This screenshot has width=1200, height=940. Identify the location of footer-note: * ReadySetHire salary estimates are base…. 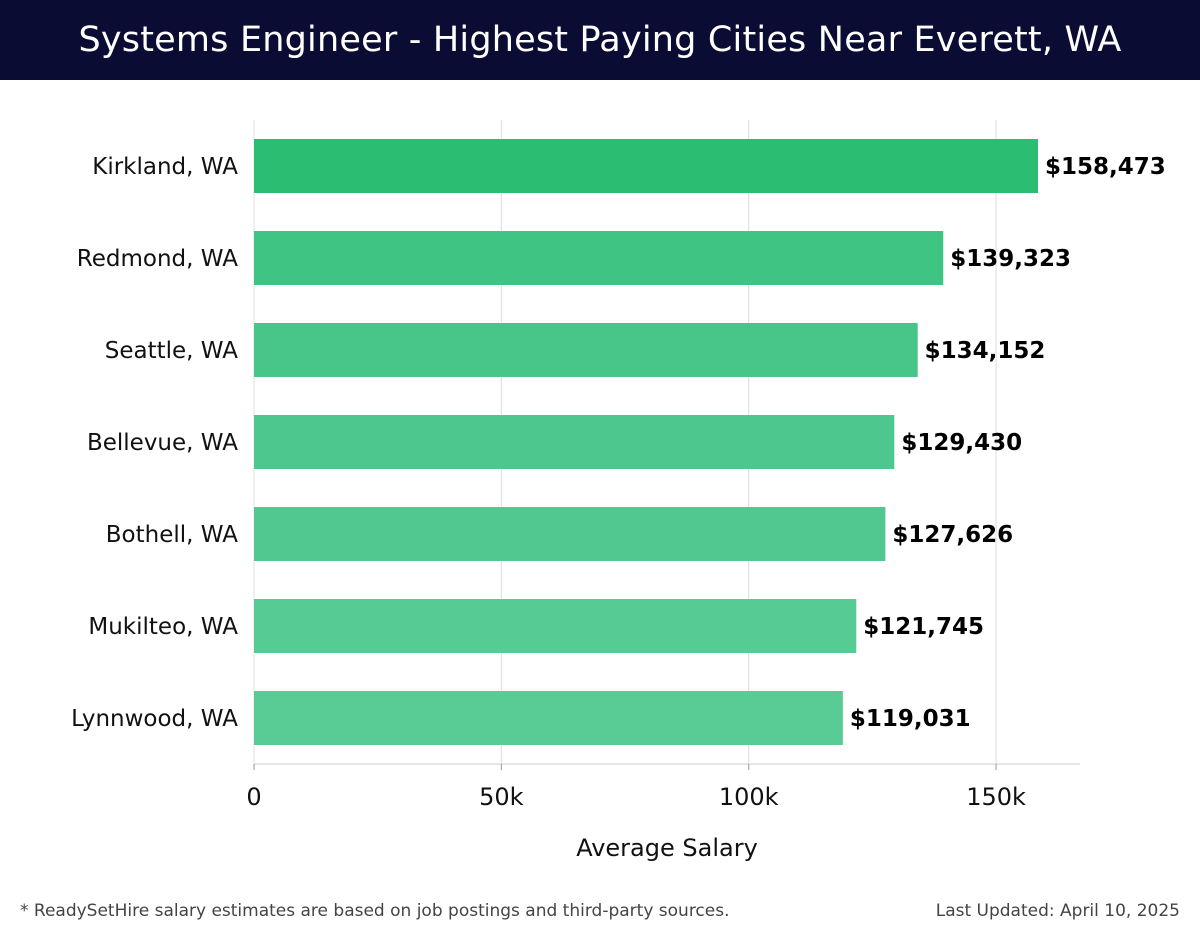
(375, 911).